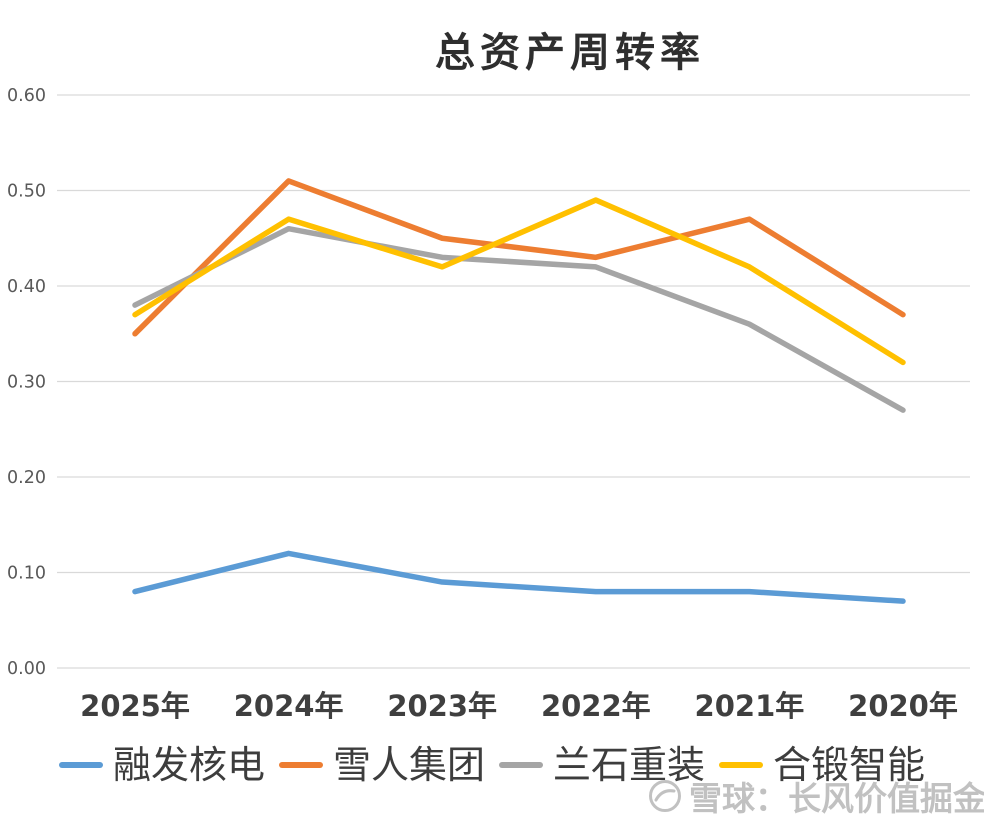 The image size is (984, 819). I want to click on legend-label: 兰石重装, so click(629, 765).